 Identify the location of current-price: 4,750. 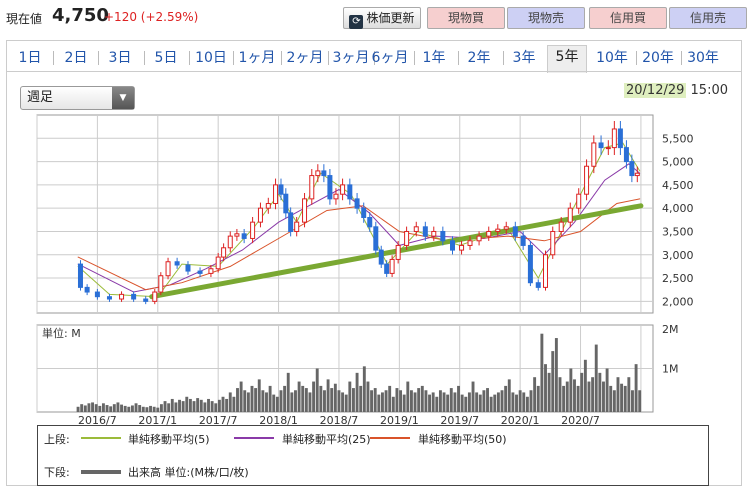
(80, 15).